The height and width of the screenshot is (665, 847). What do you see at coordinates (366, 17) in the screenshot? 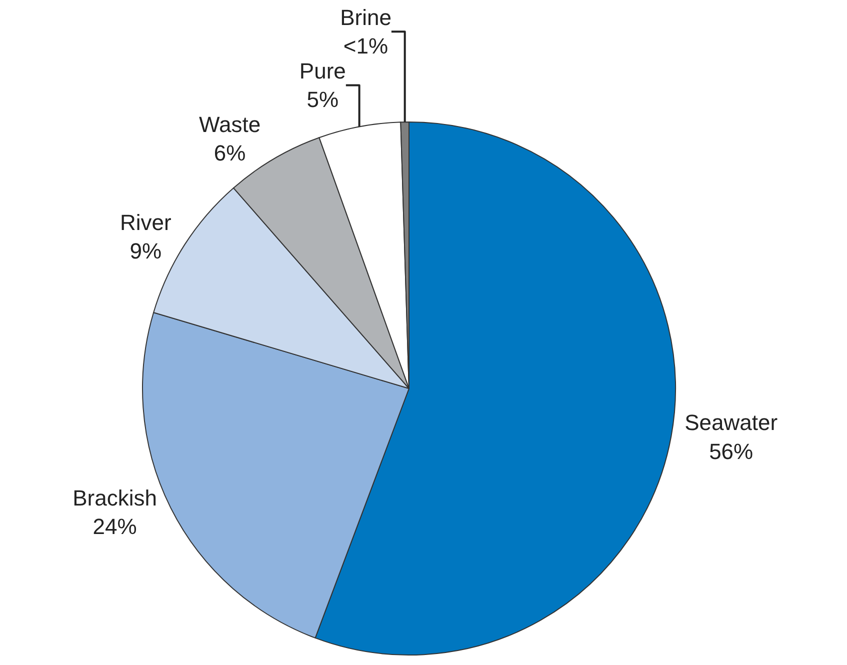
I see `slice-label: Brine` at bounding box center [366, 17].